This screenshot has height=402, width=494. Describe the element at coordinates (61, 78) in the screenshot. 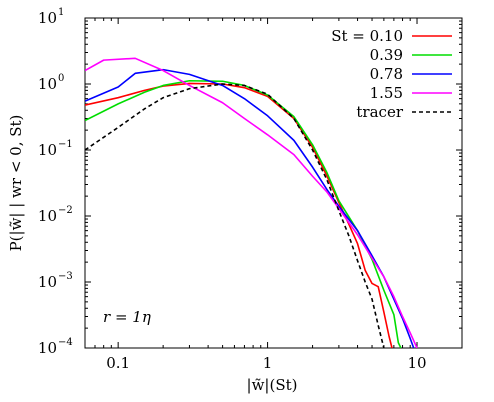

I see `y-tick-exponent: 0` at that location.